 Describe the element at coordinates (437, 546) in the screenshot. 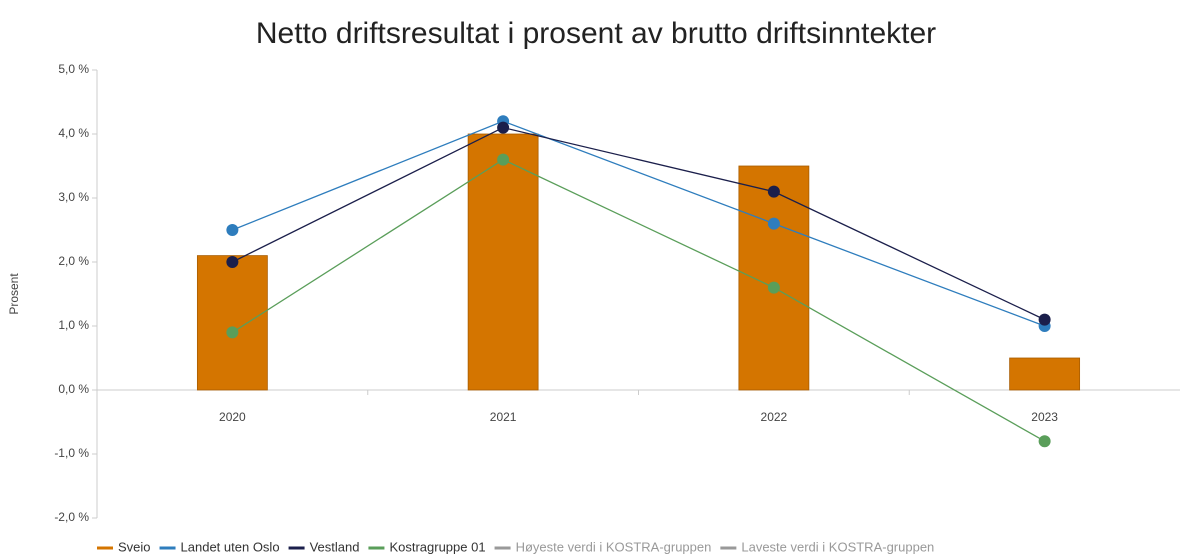

I see `legend-label: Kostragruppe 01` at that location.